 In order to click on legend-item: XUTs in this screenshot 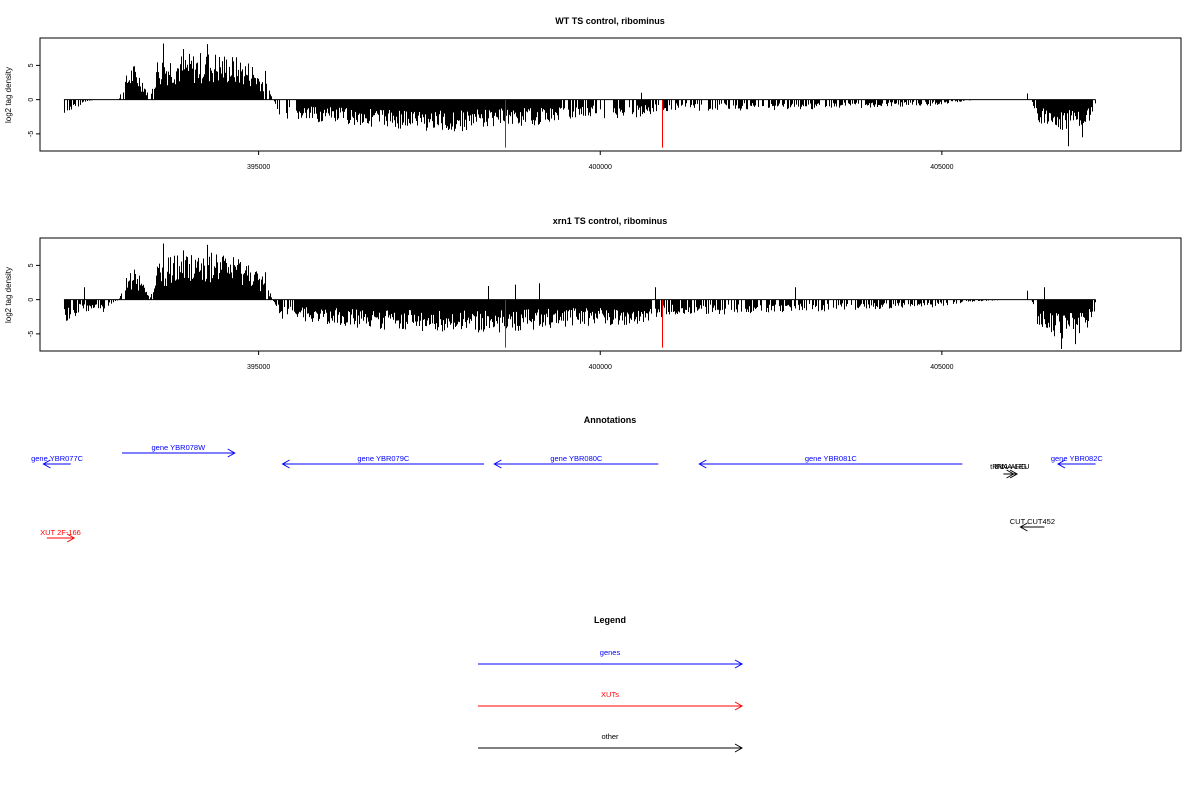, I will do `click(611, 700)`.